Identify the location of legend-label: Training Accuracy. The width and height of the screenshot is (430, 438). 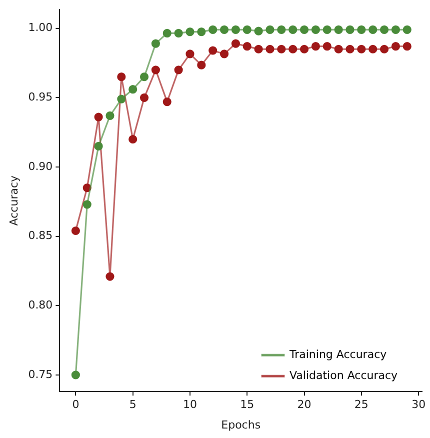
(338, 354).